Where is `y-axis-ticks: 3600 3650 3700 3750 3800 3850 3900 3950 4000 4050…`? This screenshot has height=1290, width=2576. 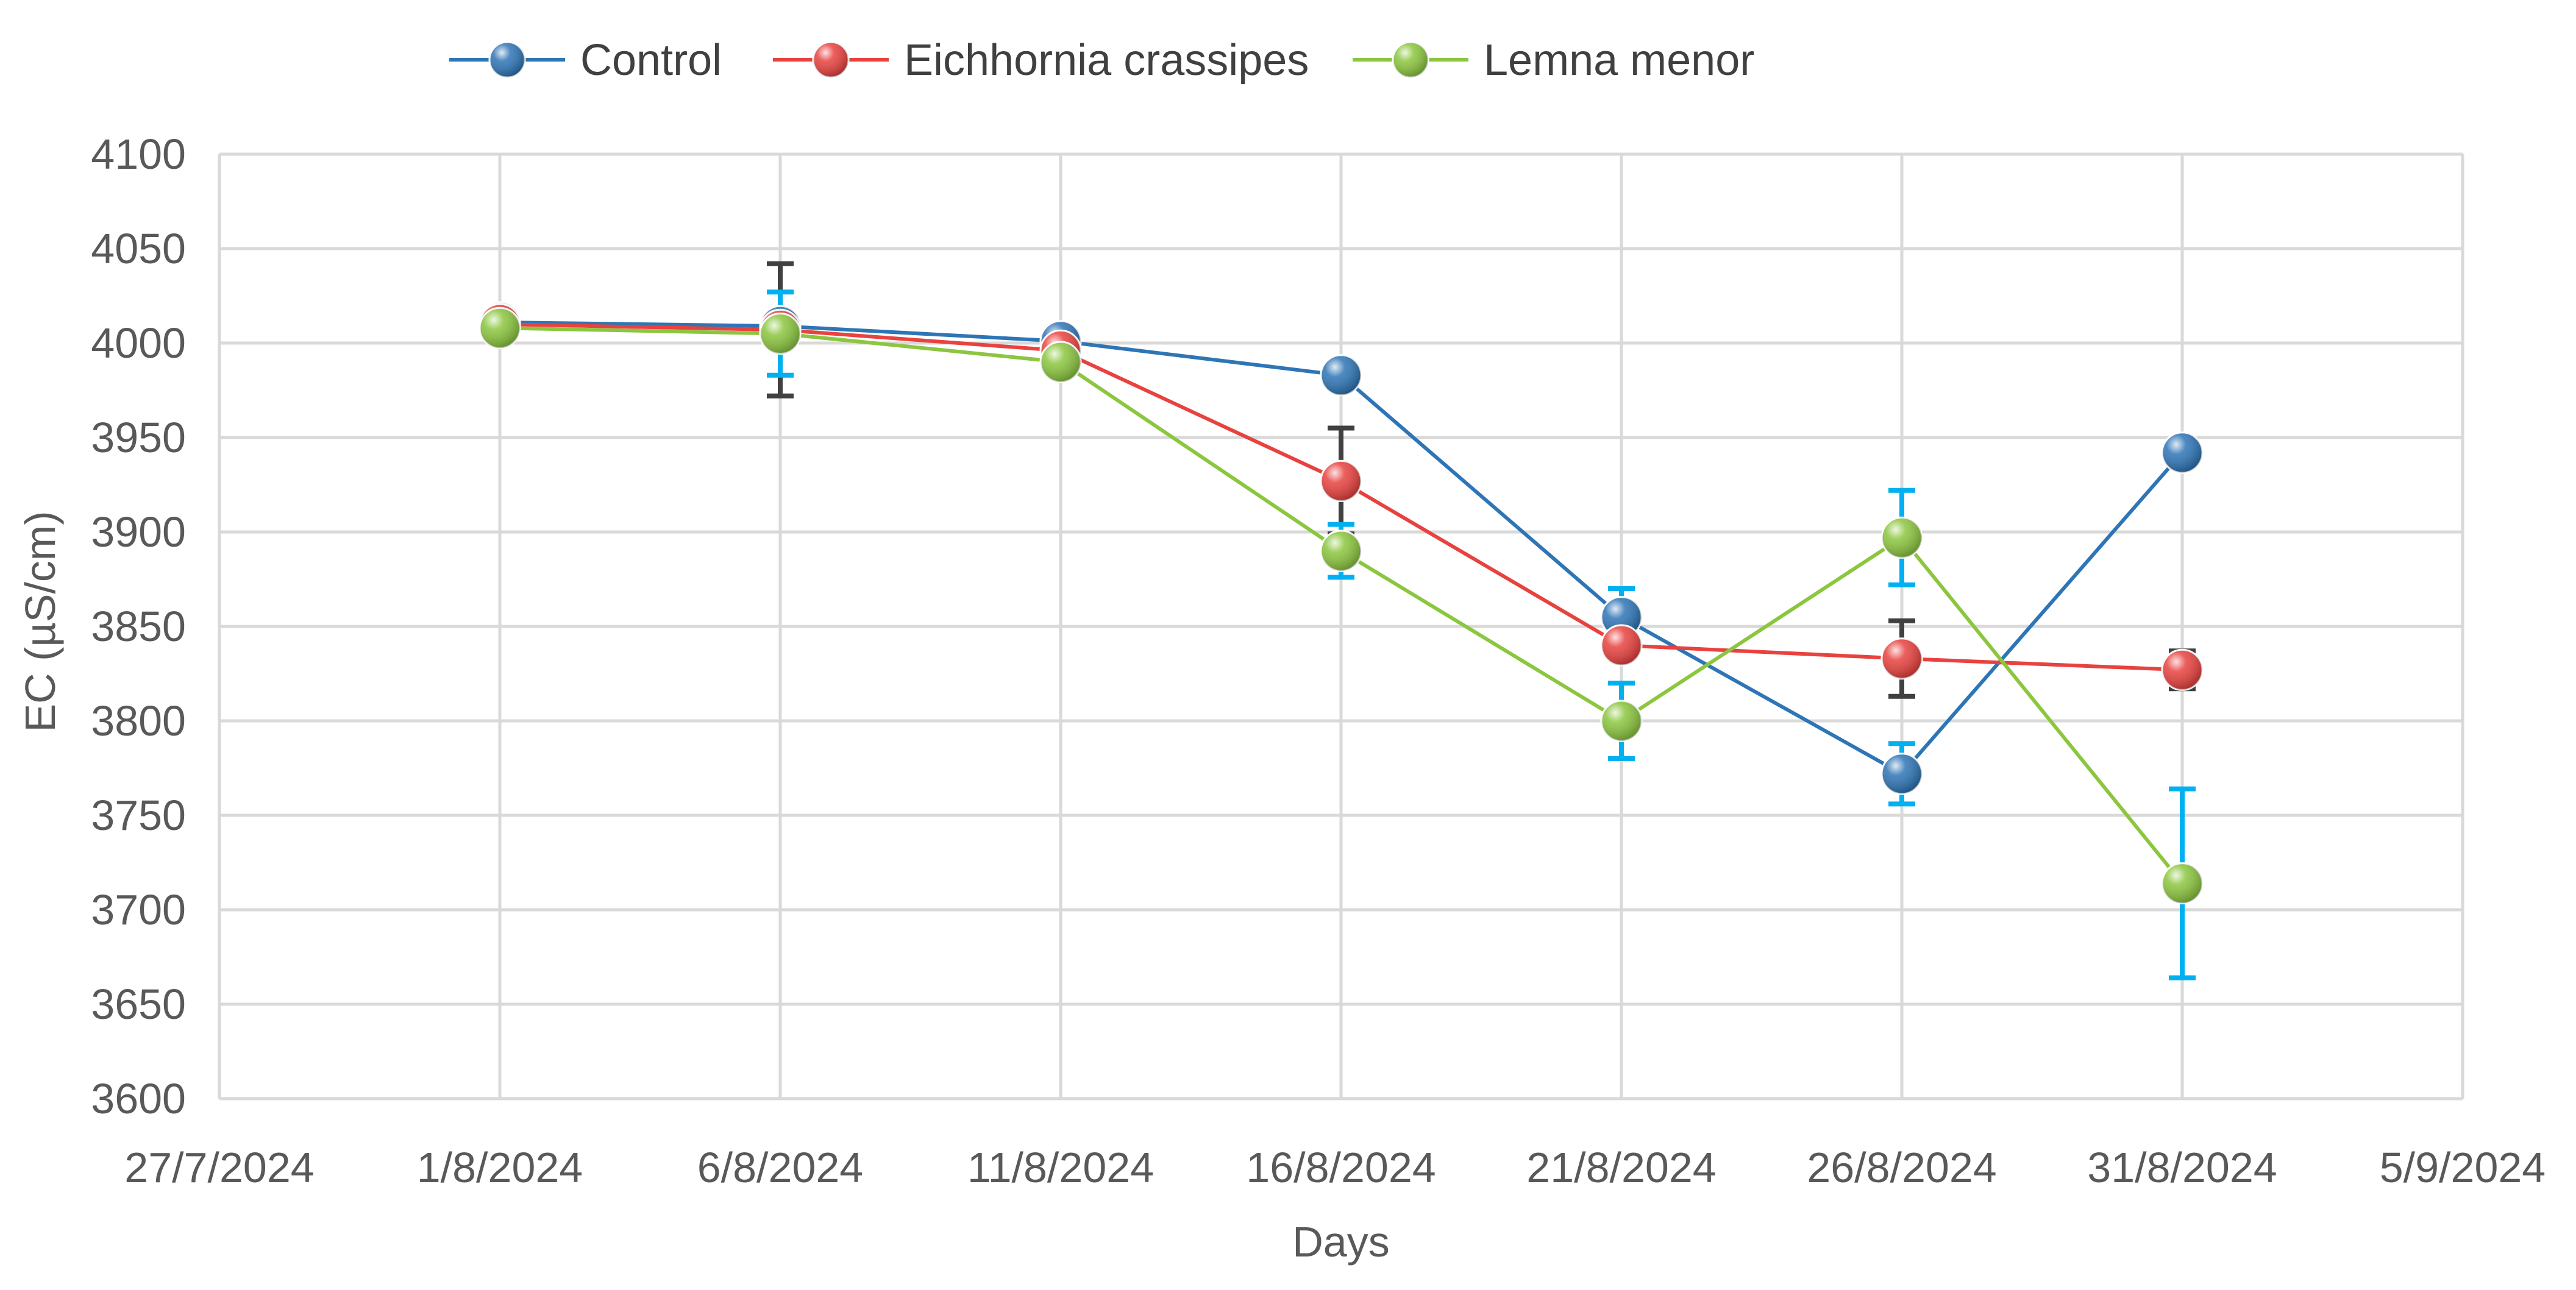
y-axis-ticks: 3600 3650 3700 3750 3800 3850 3900 3950 4000 4050… is located at coordinates (138, 626).